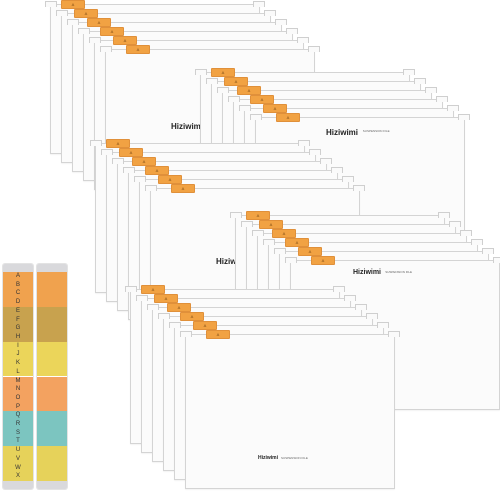  What do you see at coordinates (18, 371) in the screenshot?
I see `strip-letter: L` at bounding box center [18, 371].